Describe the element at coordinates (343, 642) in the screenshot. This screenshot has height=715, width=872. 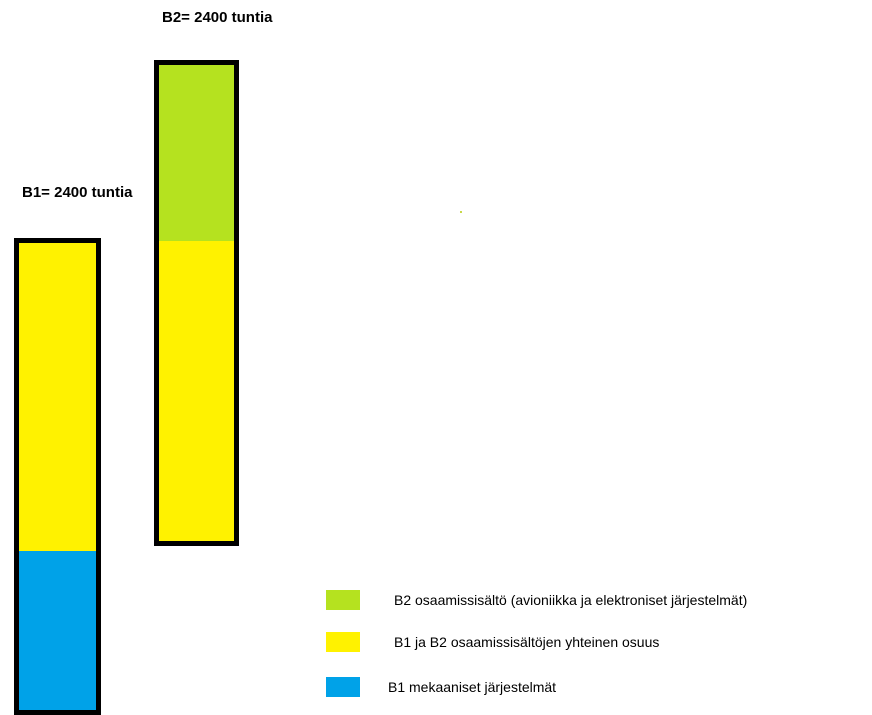
I see `legend-swatch-common` at that location.